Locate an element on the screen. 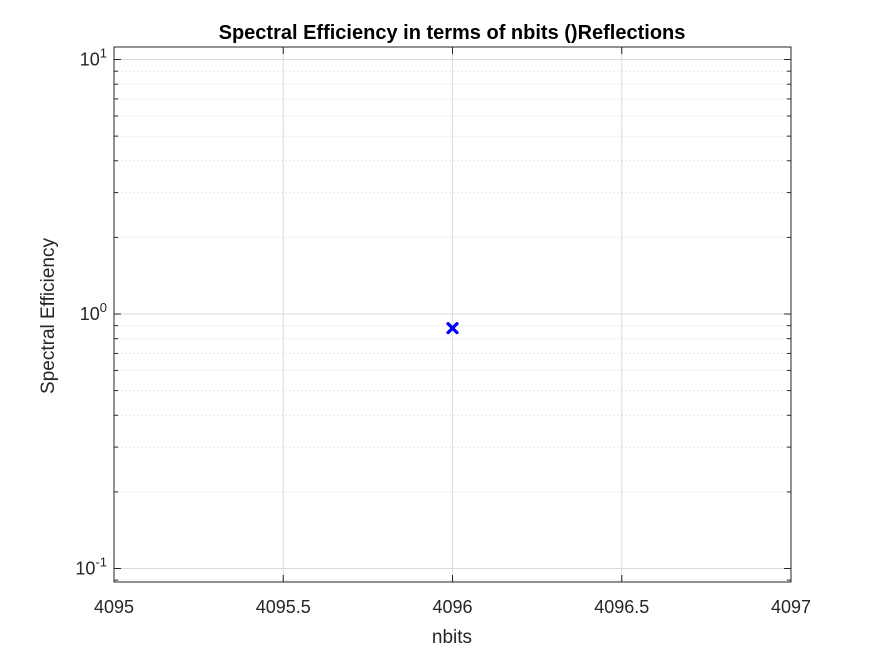 The image size is (875, 656). y-tick-labels: 10⁻¹ 10⁰ 10¹ is located at coordinates (91, 312).